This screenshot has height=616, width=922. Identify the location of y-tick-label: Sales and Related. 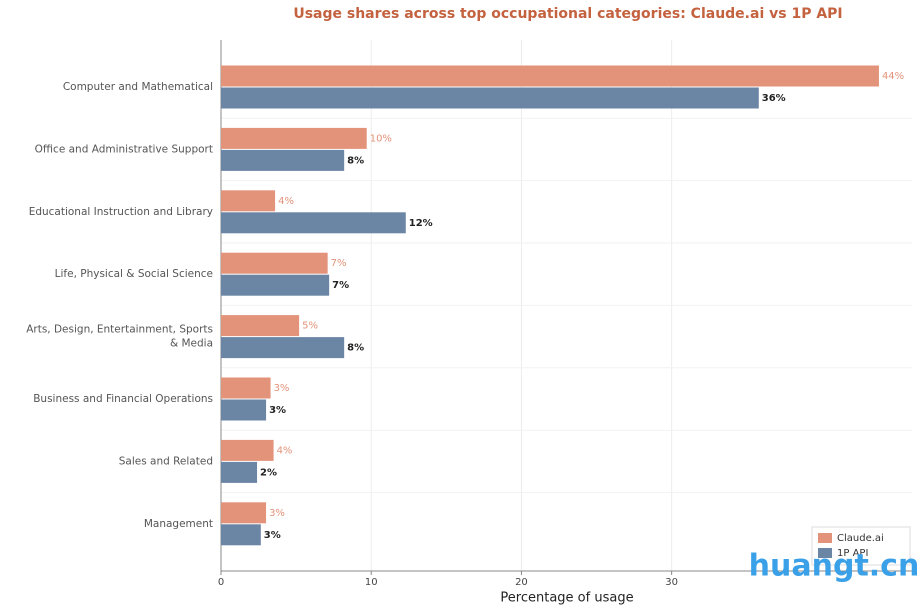
(166, 461).